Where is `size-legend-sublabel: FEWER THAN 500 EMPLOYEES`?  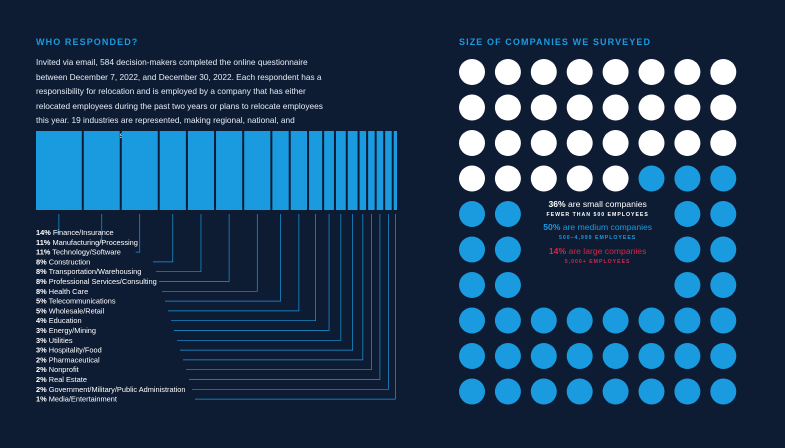 size-legend-sublabel: FEWER THAN 500 EMPLOYEES is located at coordinates (597, 215).